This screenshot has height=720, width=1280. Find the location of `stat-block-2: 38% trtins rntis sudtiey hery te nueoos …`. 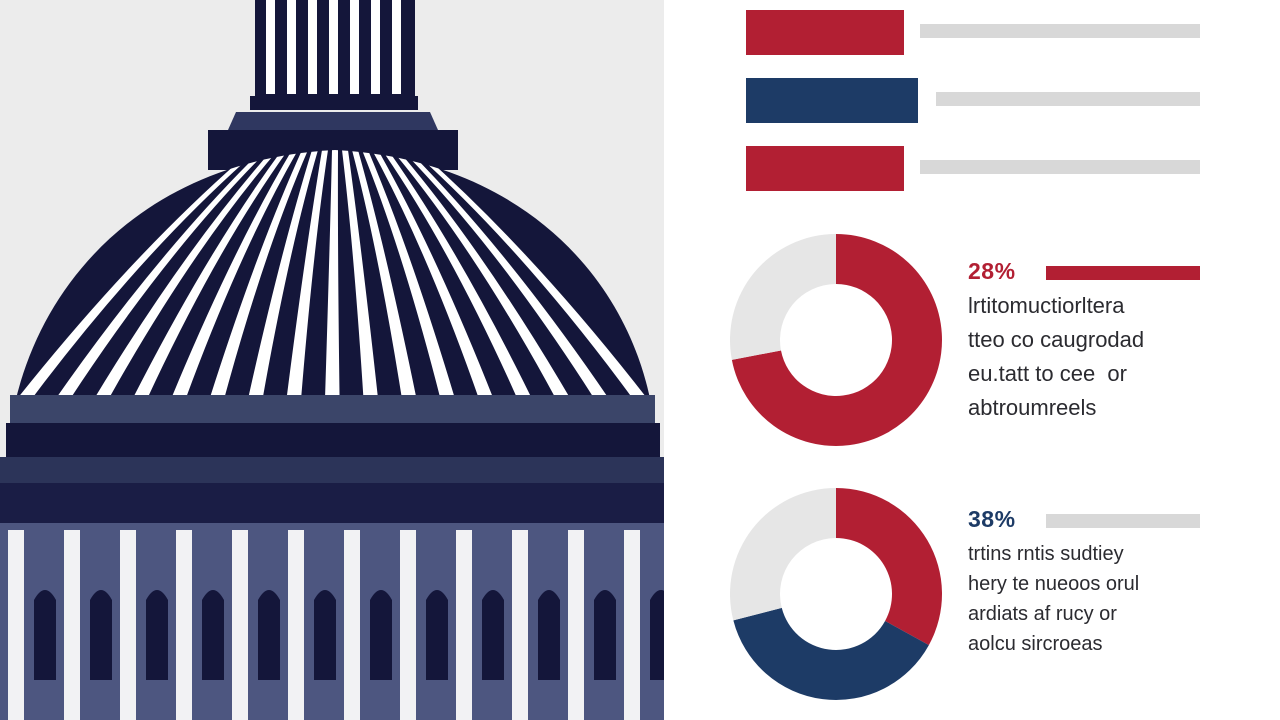

stat-block-2: 38% trtins rntis sudtiey hery te nueoos … is located at coordinates (1084, 582).